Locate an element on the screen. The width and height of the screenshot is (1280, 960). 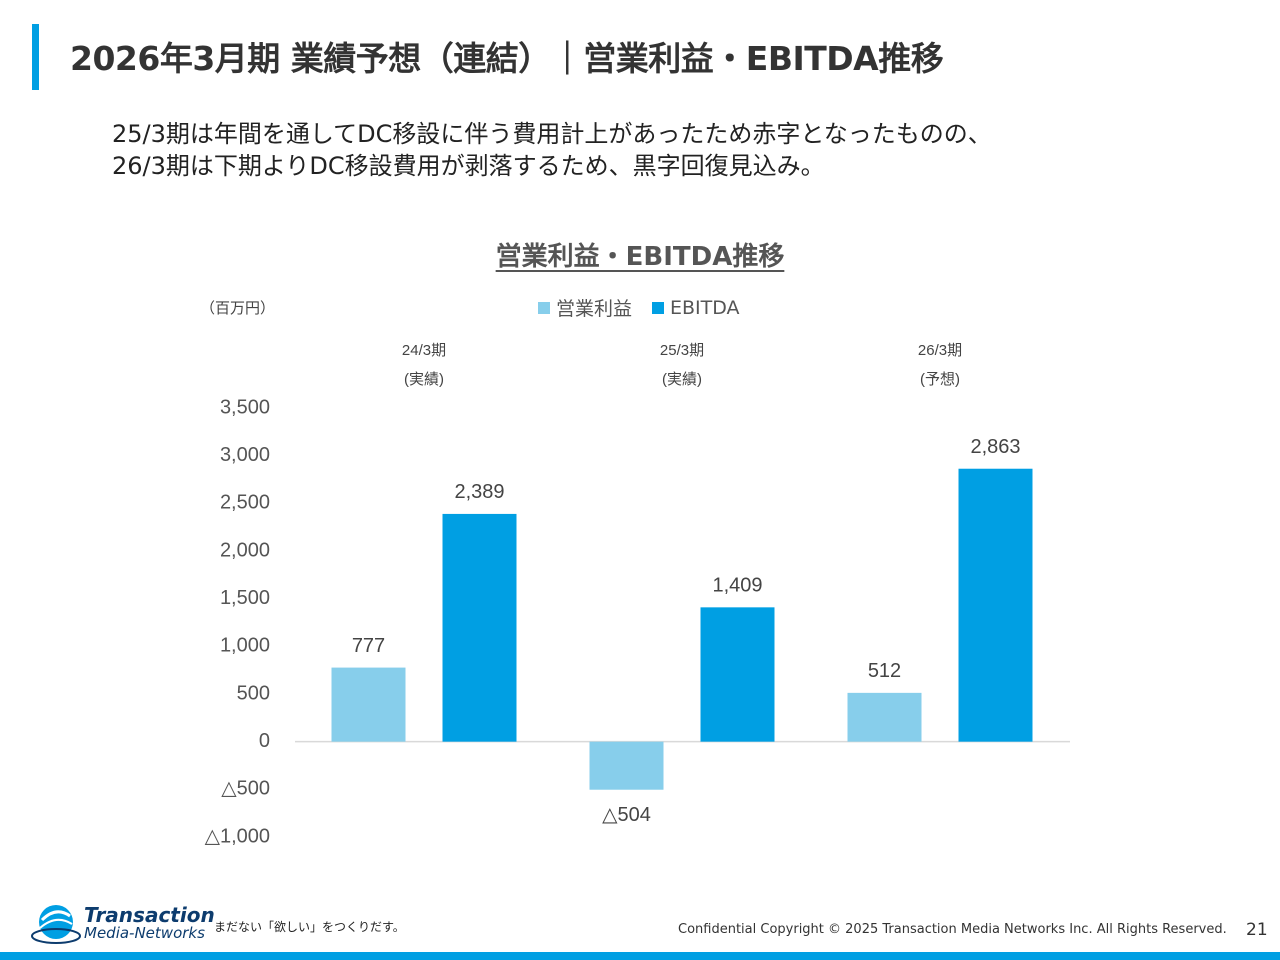
page-title: 2026年3月期 業績予想（連結）｜営業利益・EBITDA推移 is located at coordinates (507, 58).